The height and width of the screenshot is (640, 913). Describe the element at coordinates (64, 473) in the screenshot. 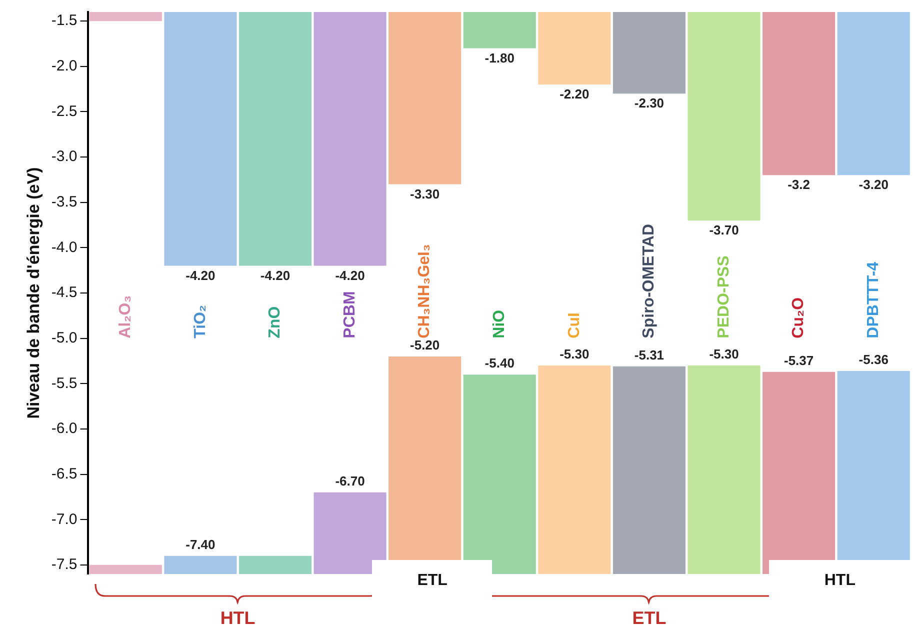

I see `y-tick-label: -6.5` at that location.